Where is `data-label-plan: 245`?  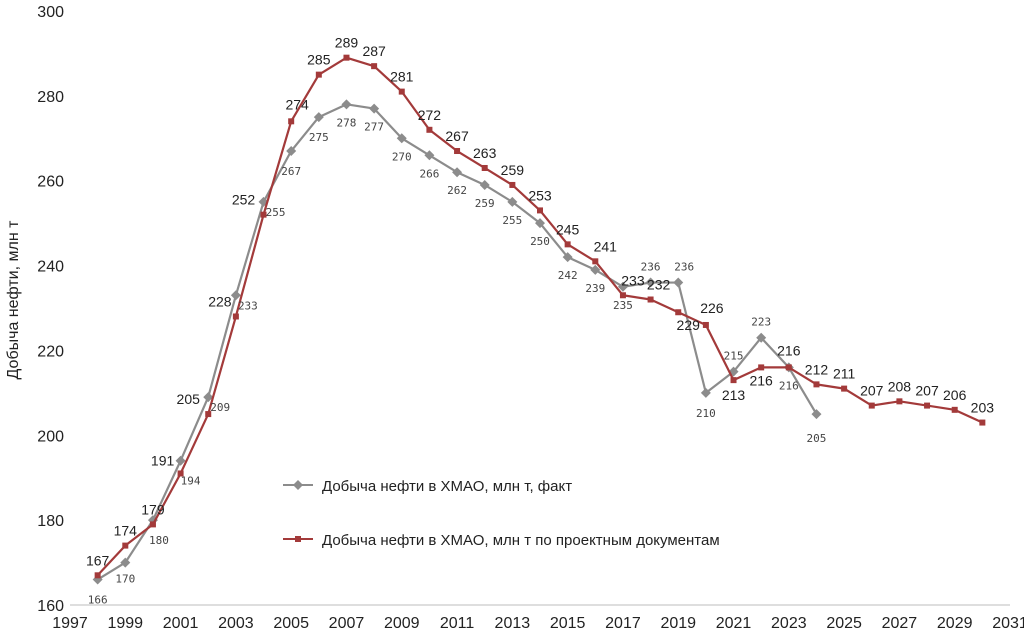 data-label-plan: 245 is located at coordinates (568, 229).